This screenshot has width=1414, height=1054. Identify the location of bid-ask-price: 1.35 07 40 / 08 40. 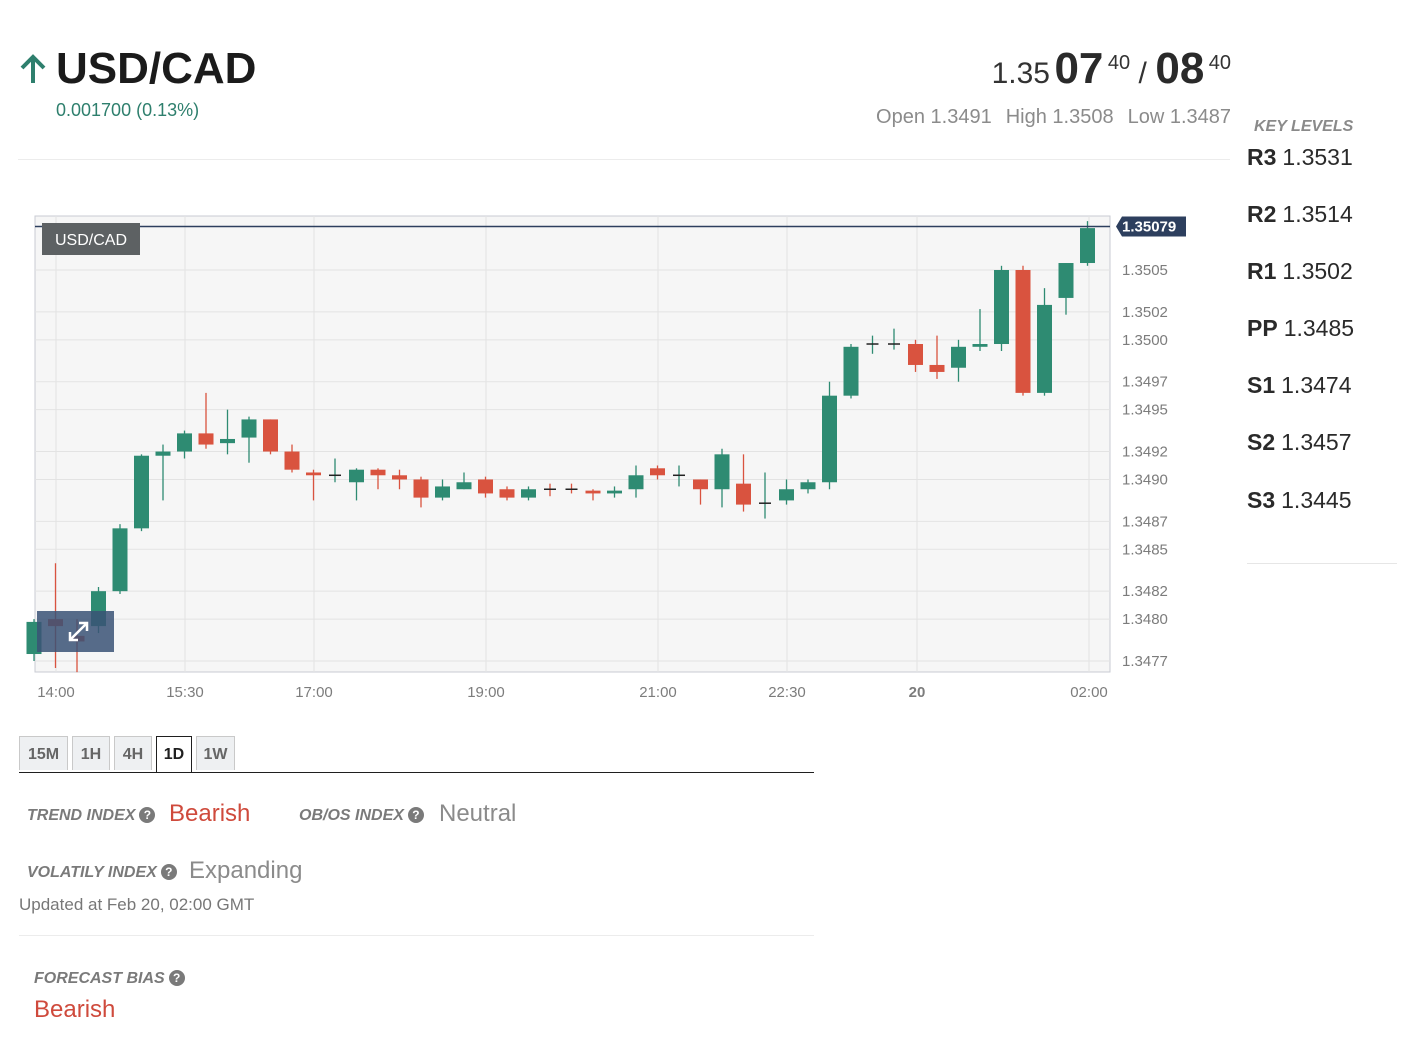
(1111, 69).